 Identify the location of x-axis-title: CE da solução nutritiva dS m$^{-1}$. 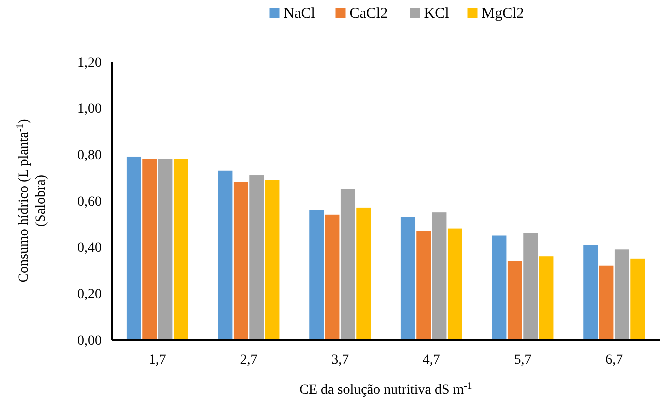
(386, 389).